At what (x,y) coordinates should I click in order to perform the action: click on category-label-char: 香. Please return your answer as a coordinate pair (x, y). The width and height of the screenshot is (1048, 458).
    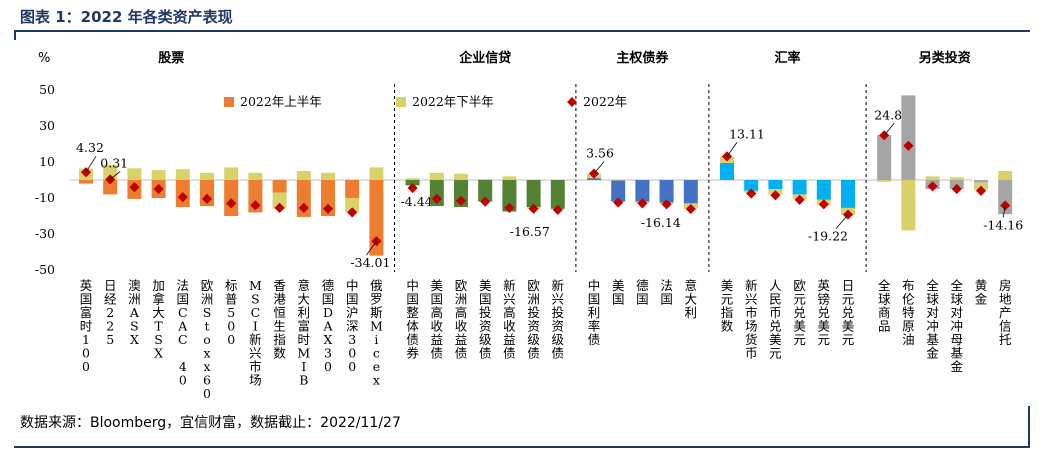
    Looking at the image, I should click on (279, 285).